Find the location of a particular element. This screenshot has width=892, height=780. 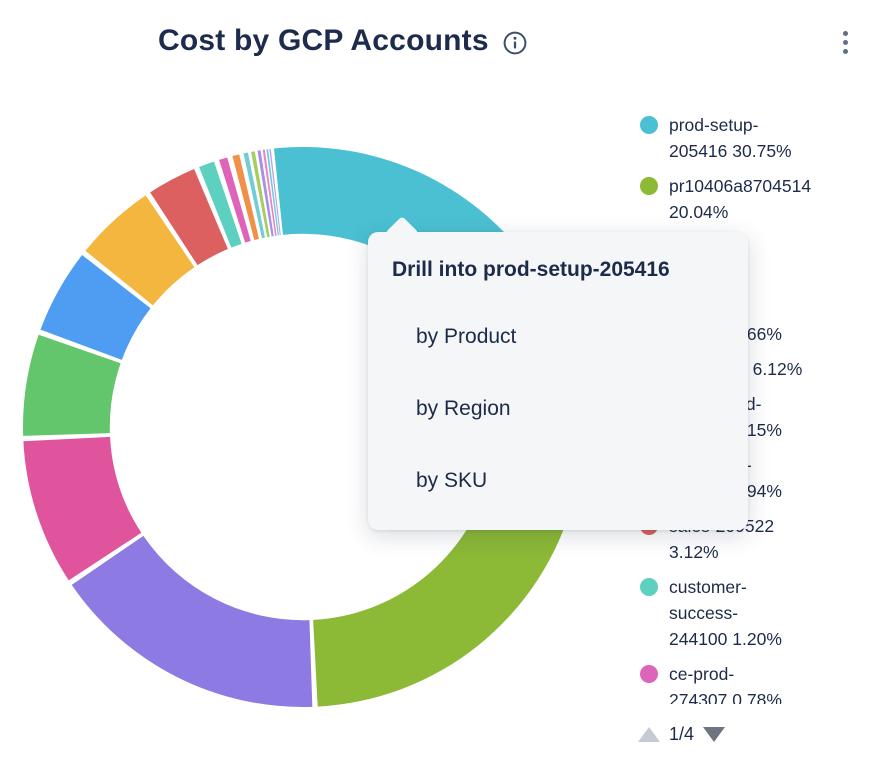

legend-label: prod-setup- 205416 30.75% is located at coordinates (730, 138).